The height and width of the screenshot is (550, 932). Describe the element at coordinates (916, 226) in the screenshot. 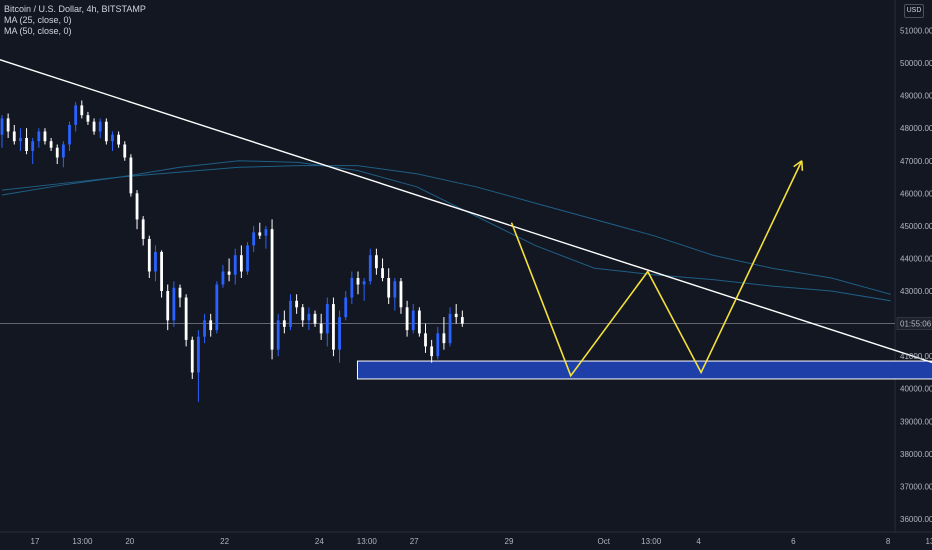

I see `y-tick-label: 45000.00` at that location.